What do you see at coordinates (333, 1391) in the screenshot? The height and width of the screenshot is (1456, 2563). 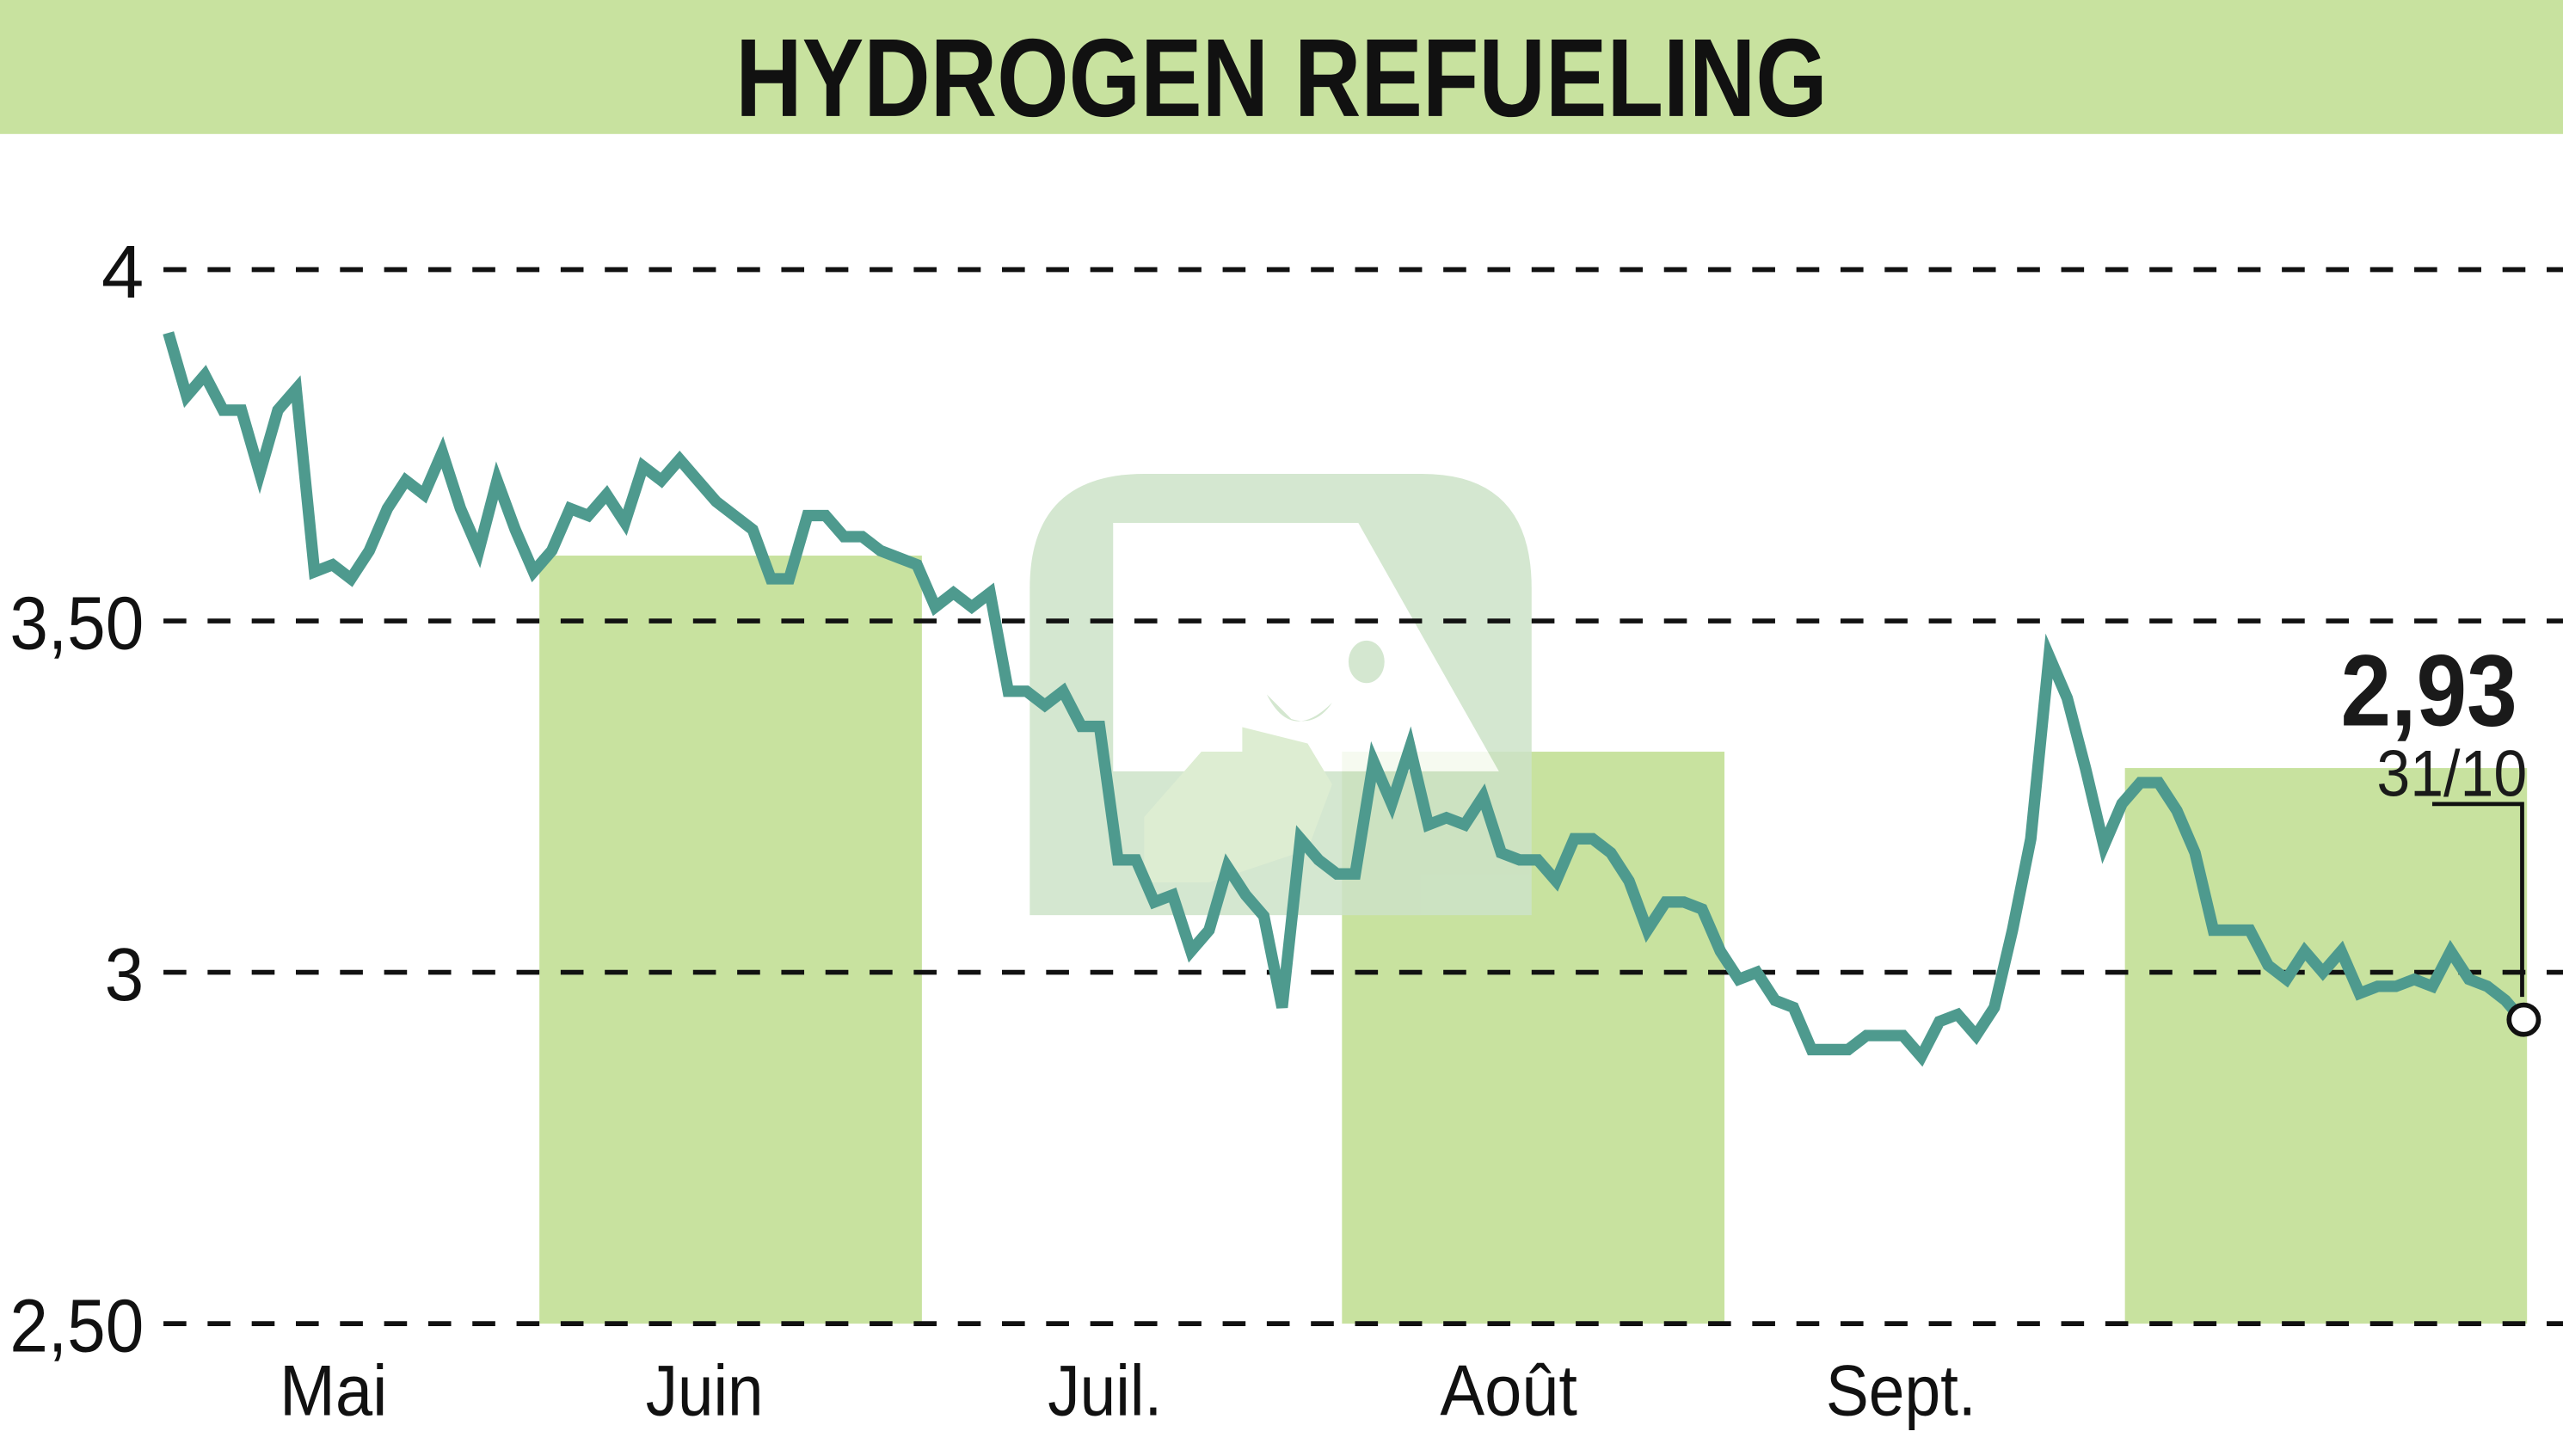 I see `x-tick-label-mai: Mai` at bounding box center [333, 1391].